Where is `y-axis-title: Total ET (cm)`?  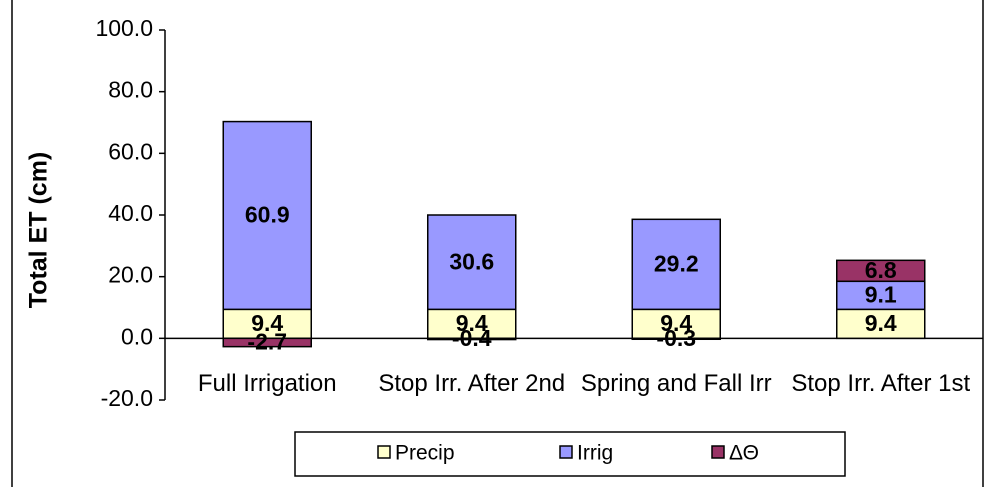
y-axis-title: Total ET (cm) is located at coordinates (39, 230).